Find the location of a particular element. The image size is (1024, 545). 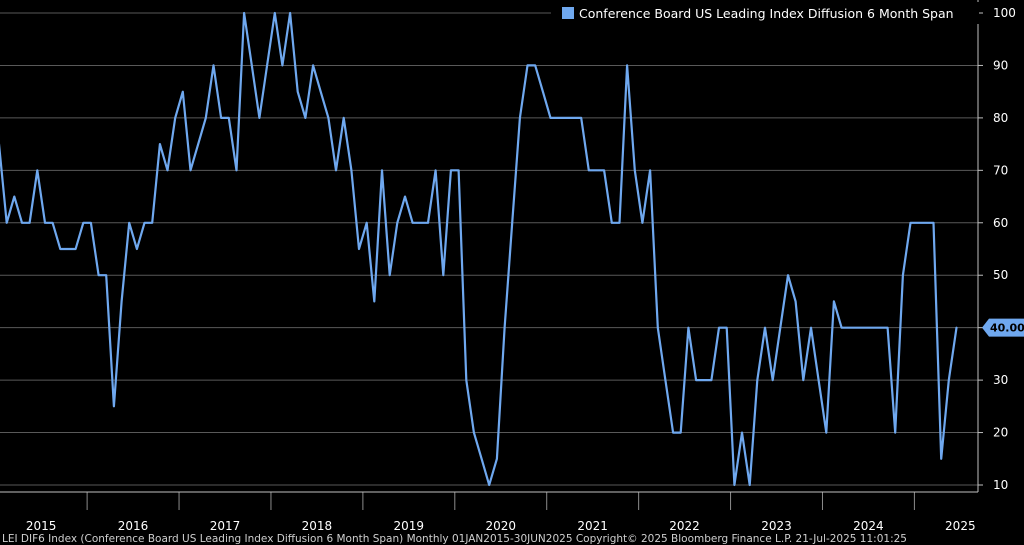

y-tick-label-50: 50 is located at coordinates (1000, 275).